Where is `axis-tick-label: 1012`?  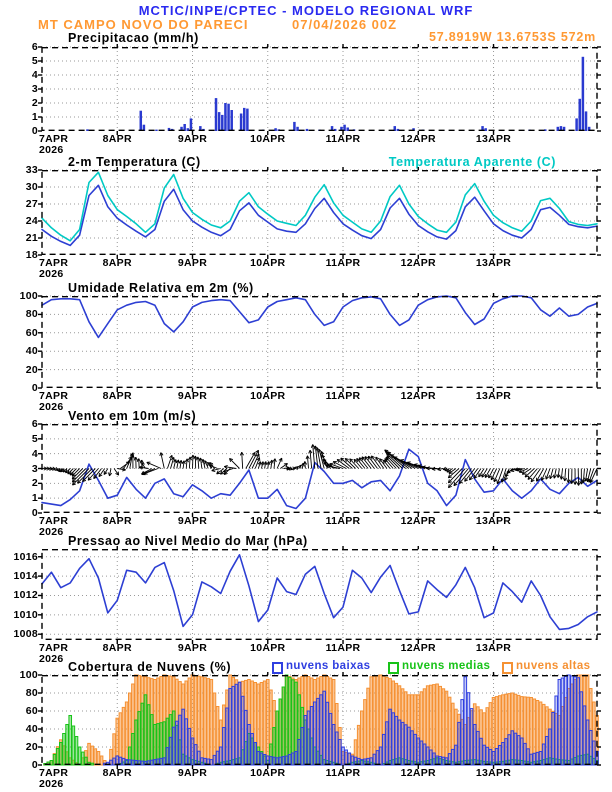 axis-tick-label: 1012 is located at coordinates (25, 595).